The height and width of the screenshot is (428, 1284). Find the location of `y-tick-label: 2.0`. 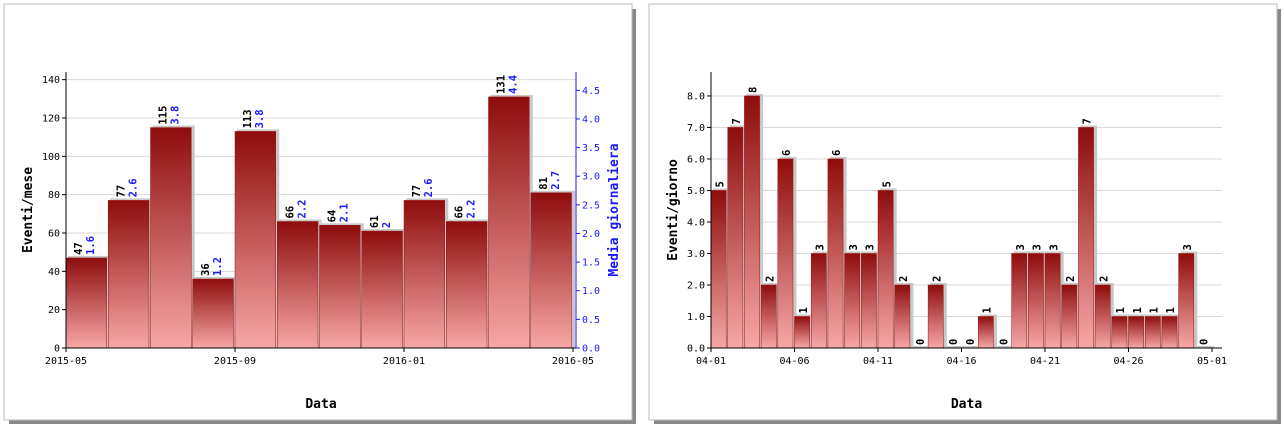

y-tick-label: 2.0 is located at coordinates (696, 285).